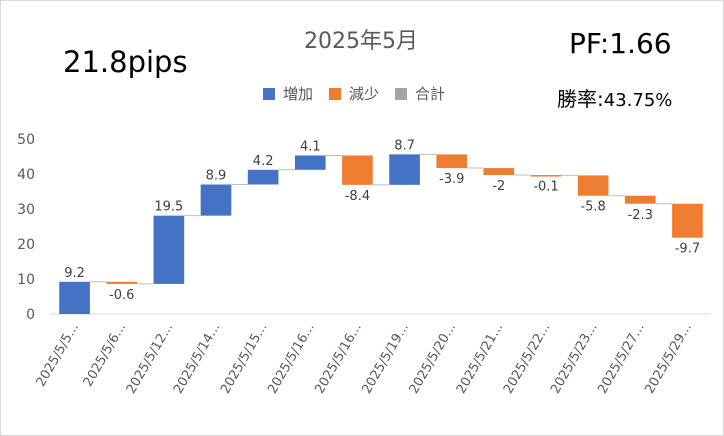 Image resolution: width=724 pixels, height=436 pixels. What do you see at coordinates (168, 207) in the screenshot?
I see `data-label: 19.5` at bounding box center [168, 207].